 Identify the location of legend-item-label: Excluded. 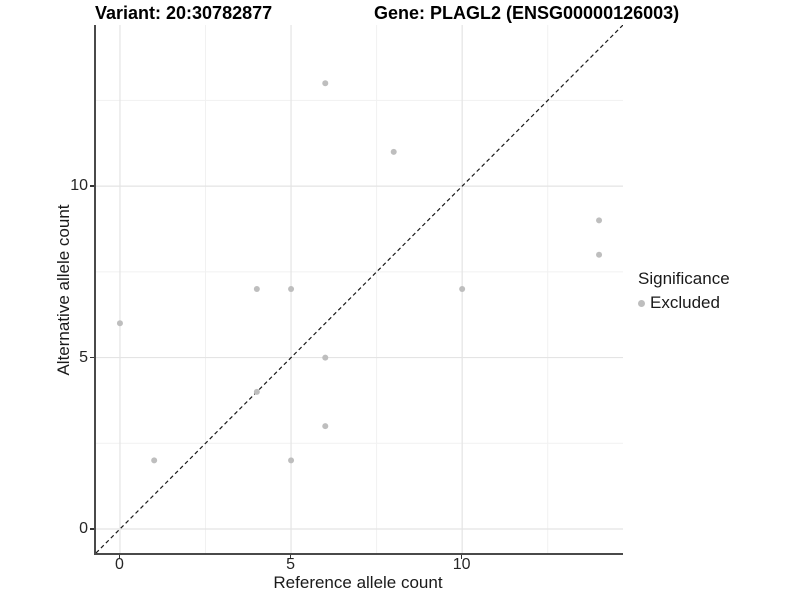
(685, 302).